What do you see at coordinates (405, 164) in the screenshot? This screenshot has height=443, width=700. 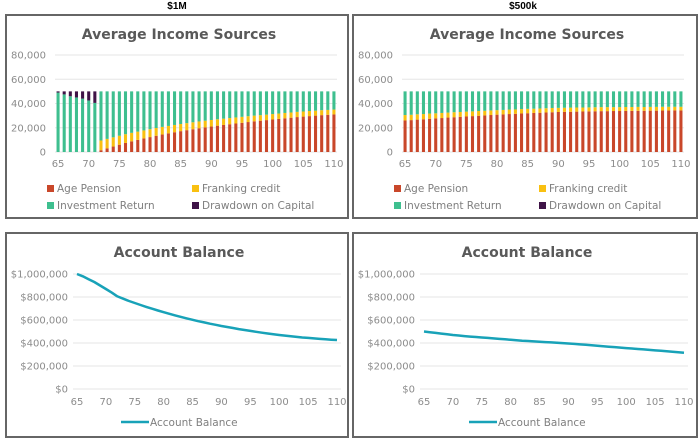 I see `x-tick-label: 65` at bounding box center [405, 164].